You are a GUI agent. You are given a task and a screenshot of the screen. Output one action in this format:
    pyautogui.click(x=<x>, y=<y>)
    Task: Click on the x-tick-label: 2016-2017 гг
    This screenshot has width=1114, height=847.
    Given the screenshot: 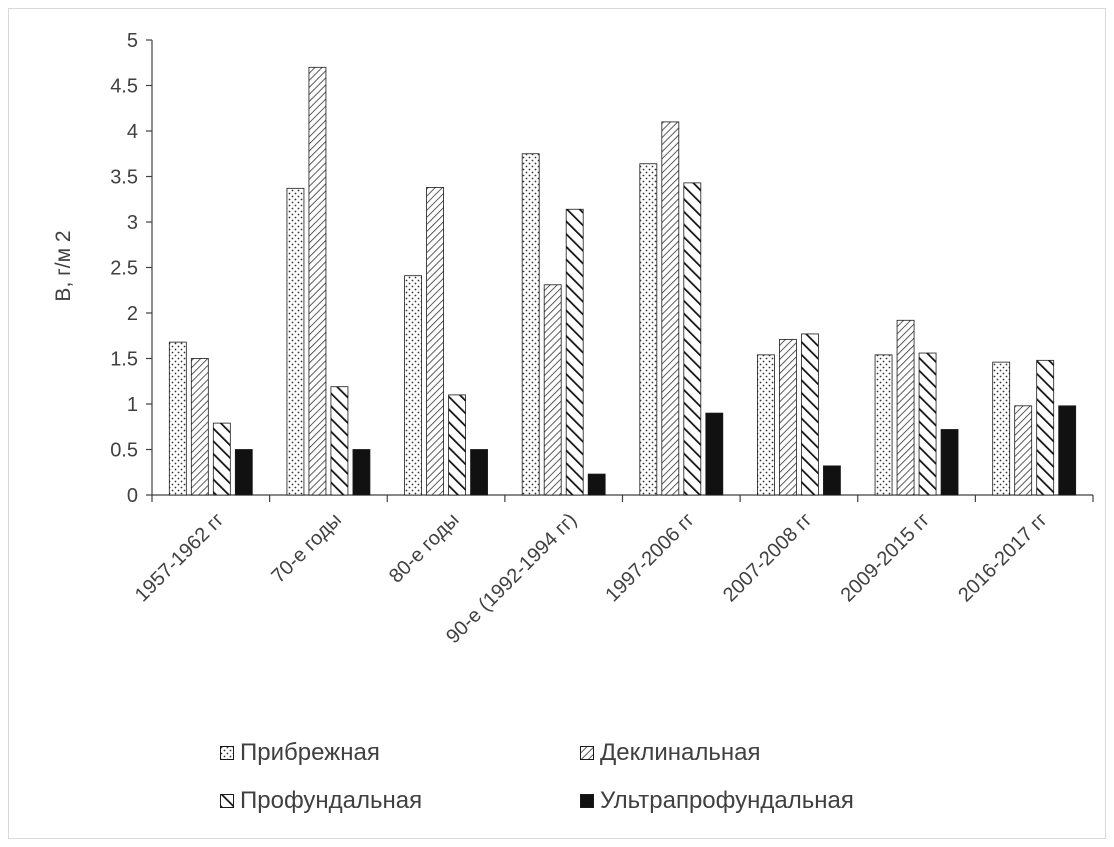 What is the action you would take?
    pyautogui.click(x=1002, y=557)
    